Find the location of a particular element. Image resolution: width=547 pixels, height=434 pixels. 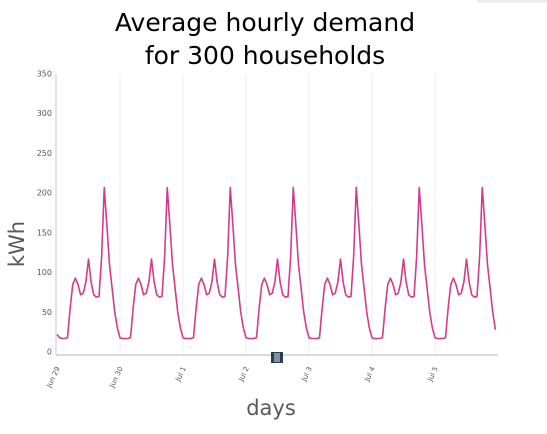

chart-title-line-2: for 300 households is located at coordinates (265, 55).